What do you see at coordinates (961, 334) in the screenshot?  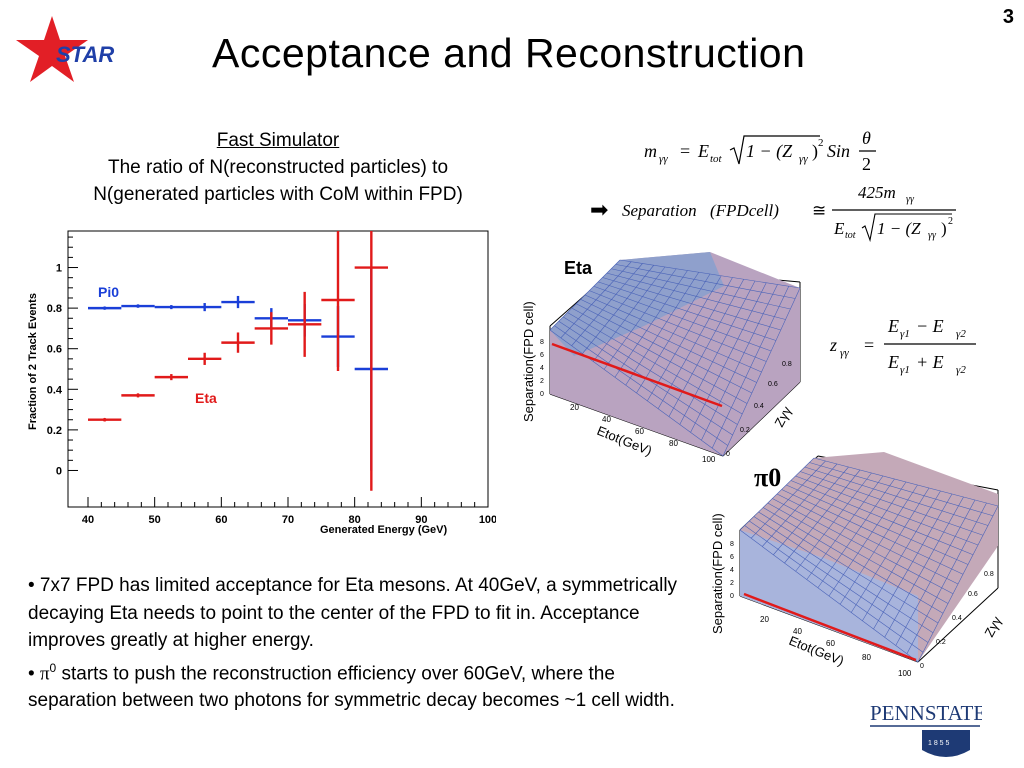 I see `f3-num-sub2: γ2` at bounding box center [961, 334].